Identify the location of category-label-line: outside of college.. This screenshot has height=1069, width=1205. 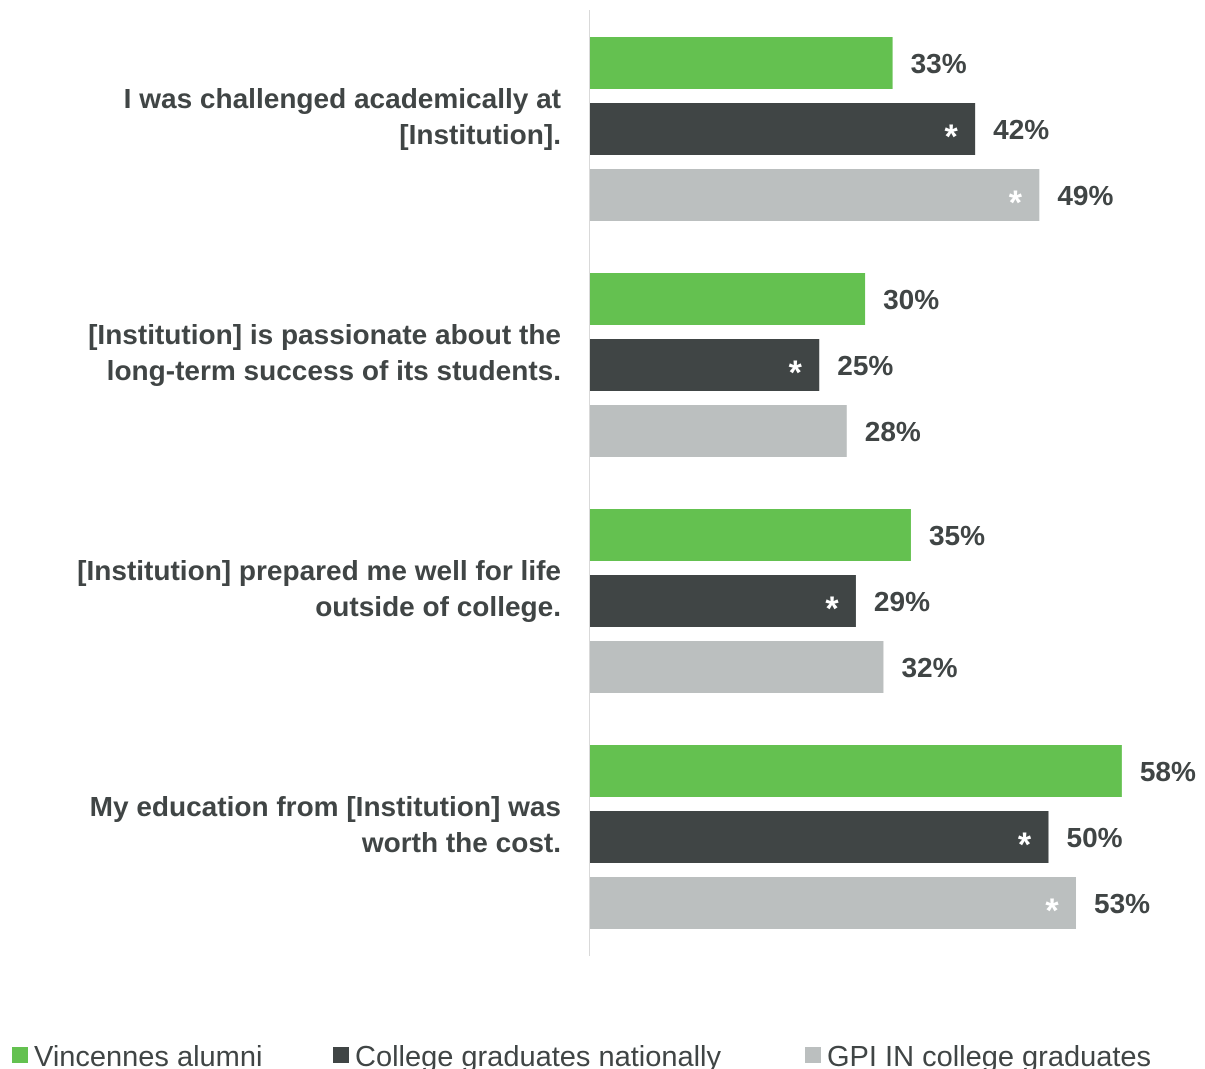
(438, 606).